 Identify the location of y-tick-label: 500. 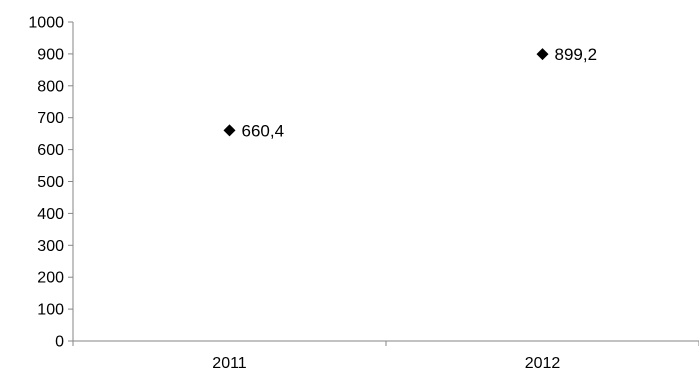
(50, 182).